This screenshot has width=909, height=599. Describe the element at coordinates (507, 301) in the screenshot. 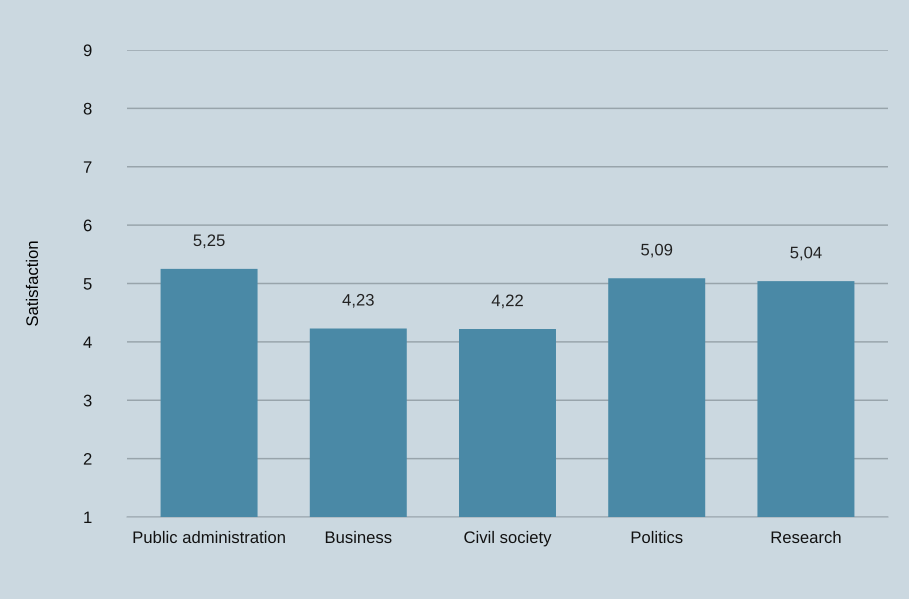

I see `data-label: 4,22` at that location.